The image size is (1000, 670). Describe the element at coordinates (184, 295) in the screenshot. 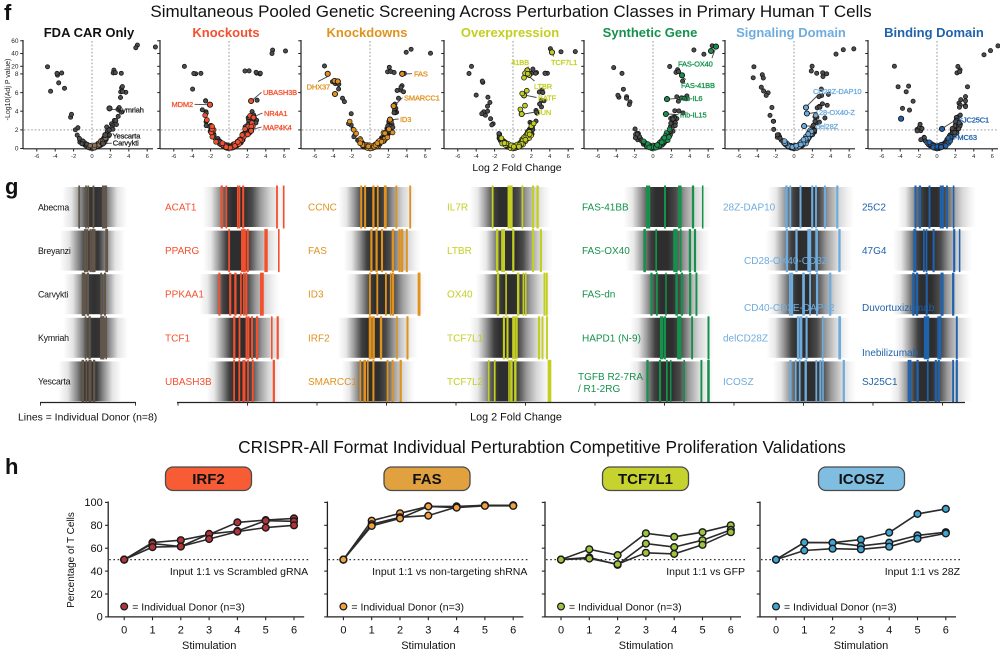

I see `svg-text: PPKAA1` at that location.